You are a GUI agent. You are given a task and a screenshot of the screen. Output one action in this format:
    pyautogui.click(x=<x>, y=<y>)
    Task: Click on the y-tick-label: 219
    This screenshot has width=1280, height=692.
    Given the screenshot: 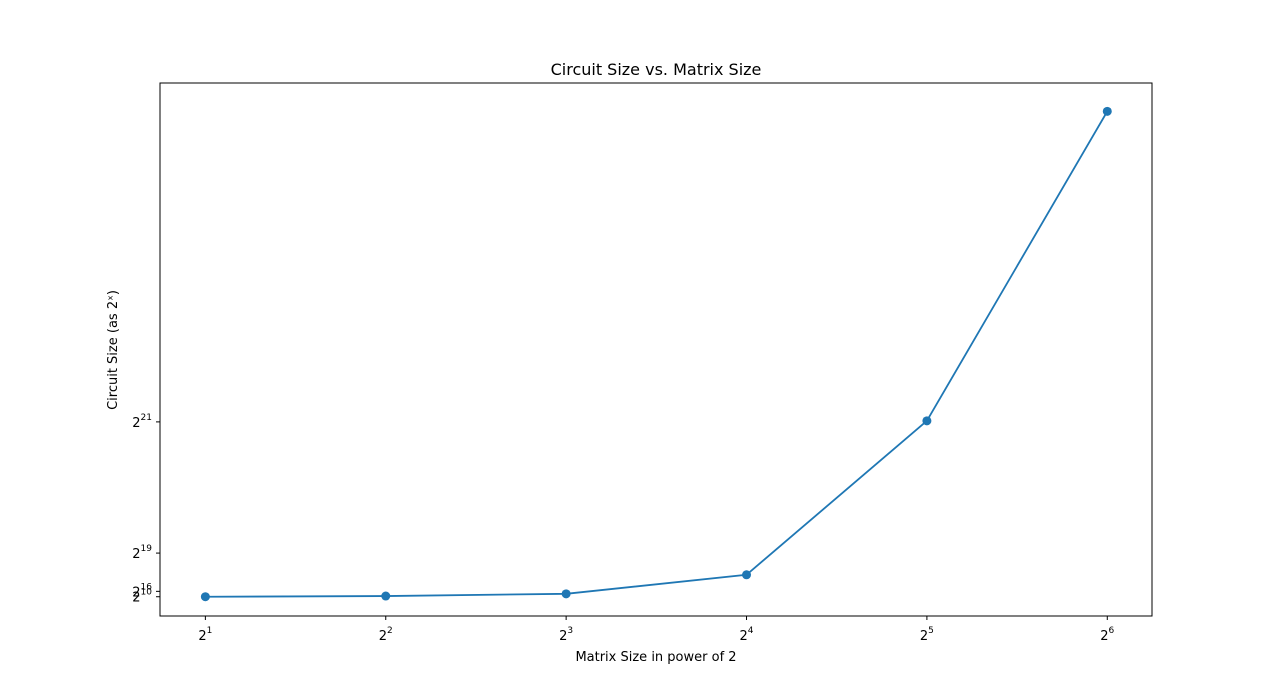 What is the action you would take?
    pyautogui.click(x=142, y=553)
    